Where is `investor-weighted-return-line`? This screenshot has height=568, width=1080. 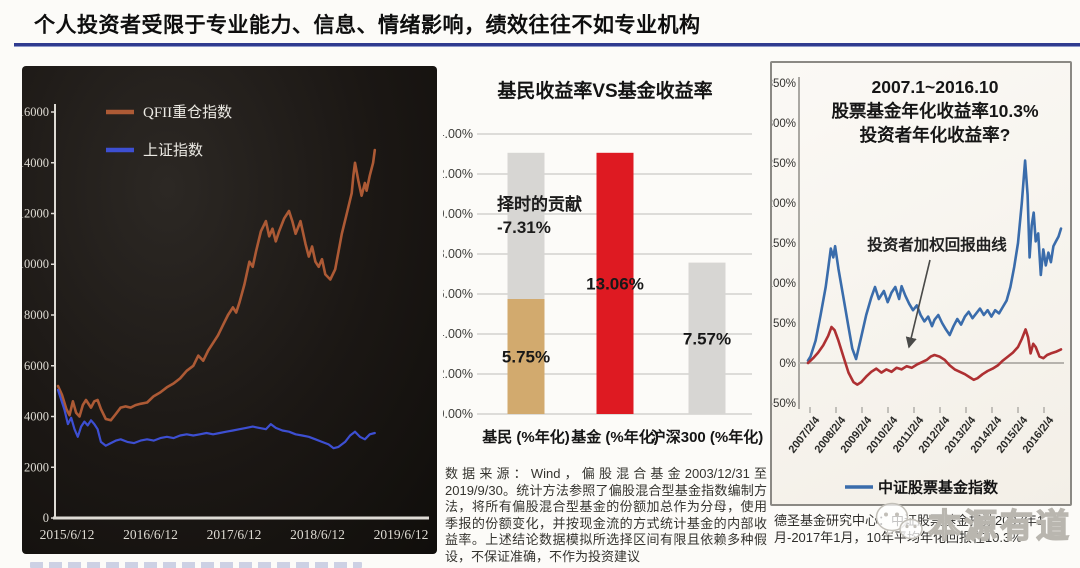 investor-weighted-return-line is located at coordinates (934, 355).